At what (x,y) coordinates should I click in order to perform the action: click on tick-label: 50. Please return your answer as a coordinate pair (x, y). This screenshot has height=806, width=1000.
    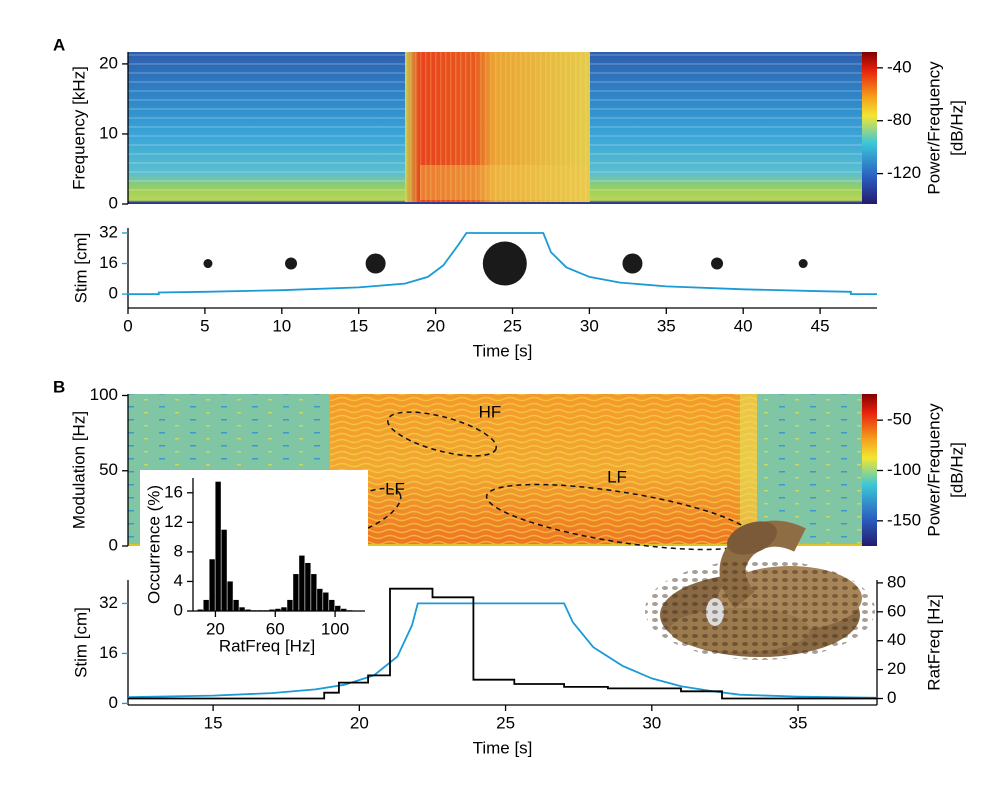
    Looking at the image, I should click on (108, 469).